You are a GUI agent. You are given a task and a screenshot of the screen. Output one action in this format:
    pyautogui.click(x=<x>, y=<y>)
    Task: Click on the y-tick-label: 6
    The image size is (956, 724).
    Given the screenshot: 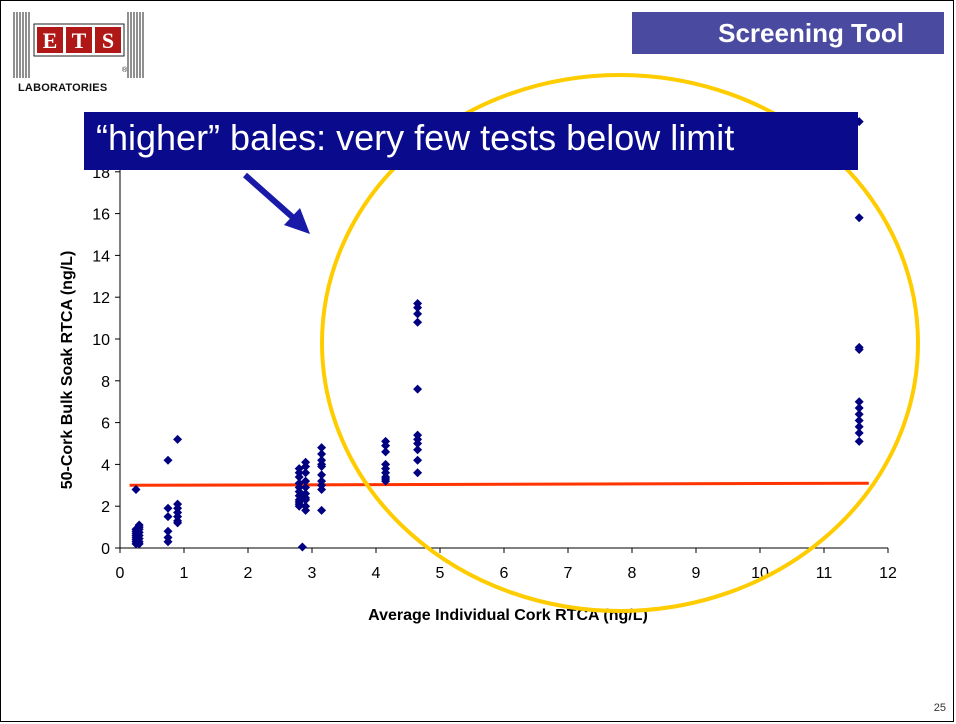 What is the action you would take?
    pyautogui.click(x=105, y=424)
    